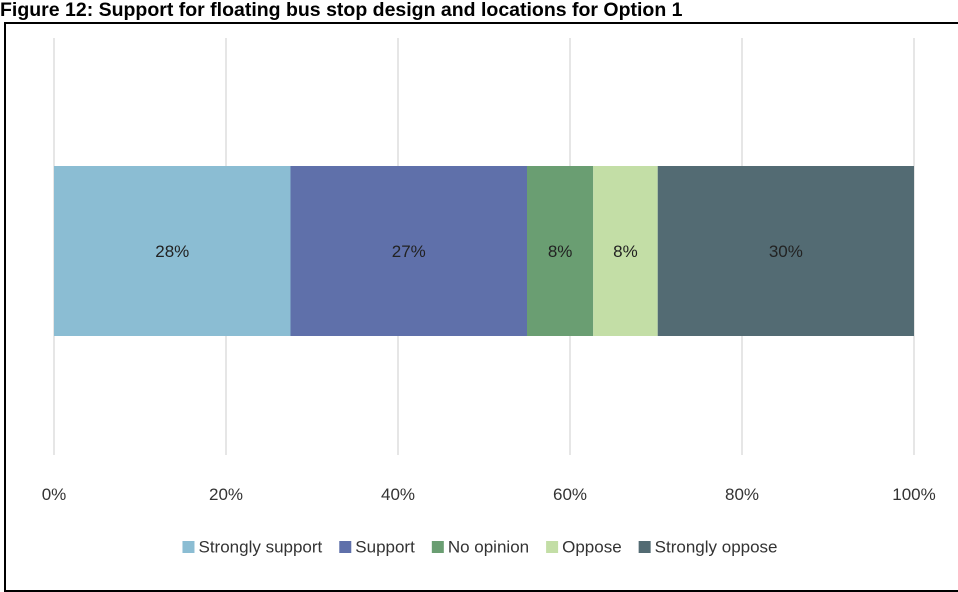  Describe the element at coordinates (260, 547) in the screenshot. I see `legend-label: Strongly support` at that location.